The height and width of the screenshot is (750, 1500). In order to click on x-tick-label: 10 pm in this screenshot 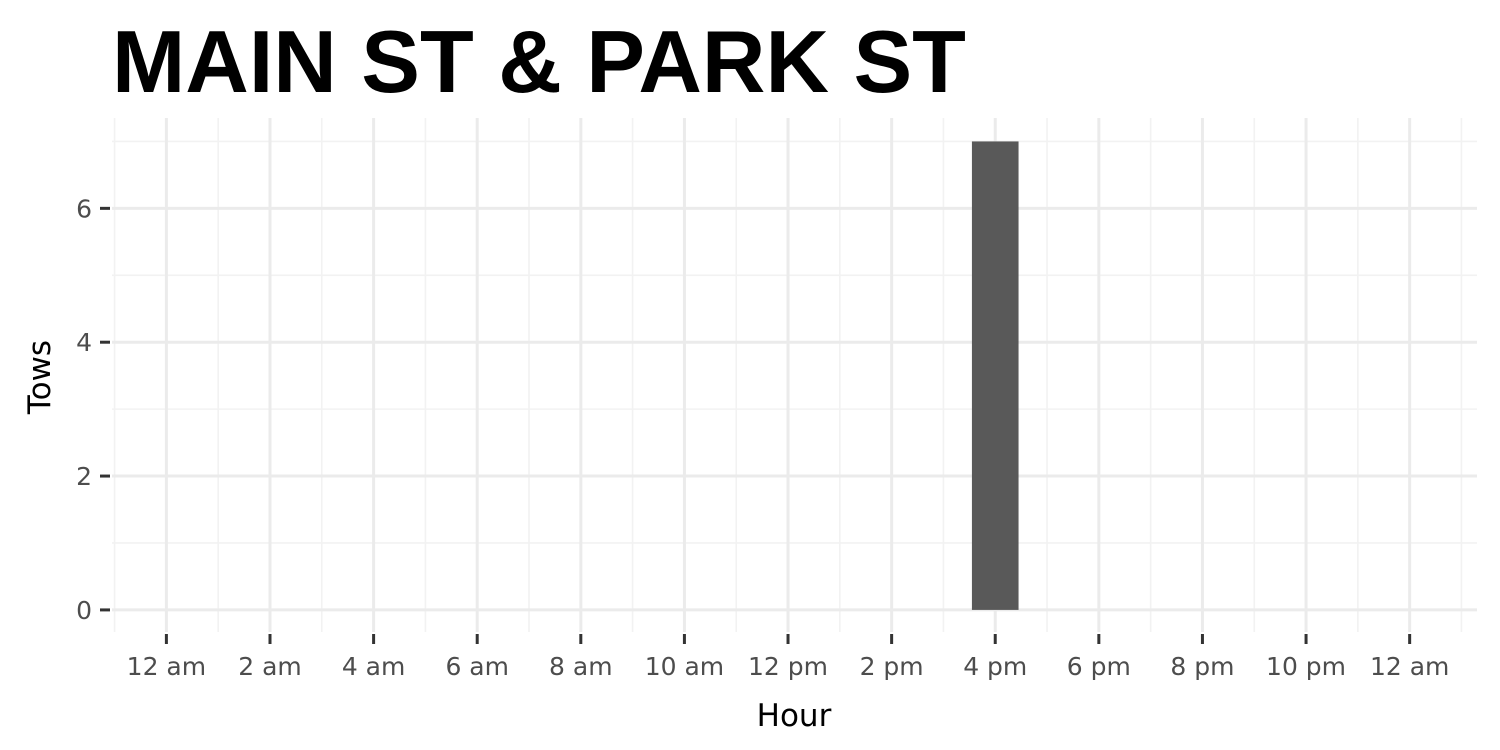, I will do `click(1306, 666)`.